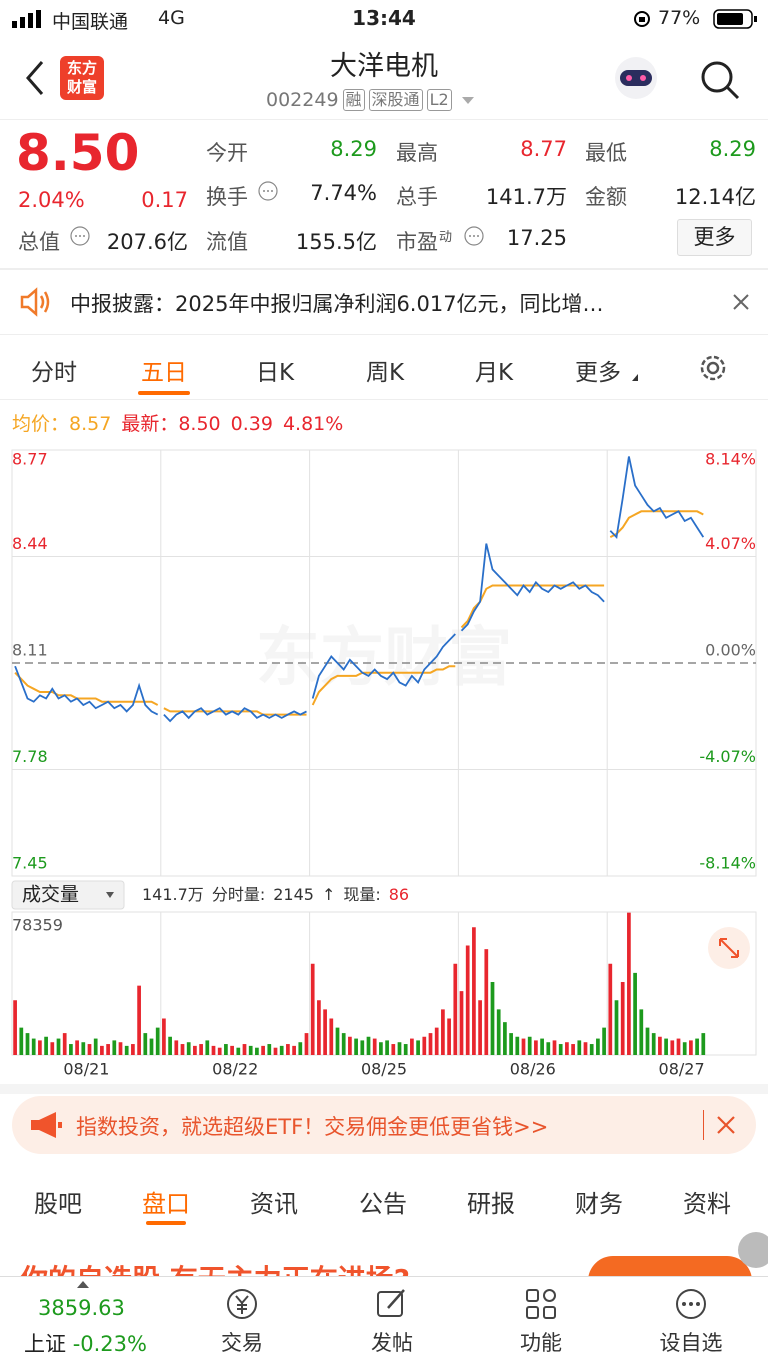  What do you see at coordinates (715, 197) in the screenshot?
I see `stat-value: 12.14亿` at bounding box center [715, 197].